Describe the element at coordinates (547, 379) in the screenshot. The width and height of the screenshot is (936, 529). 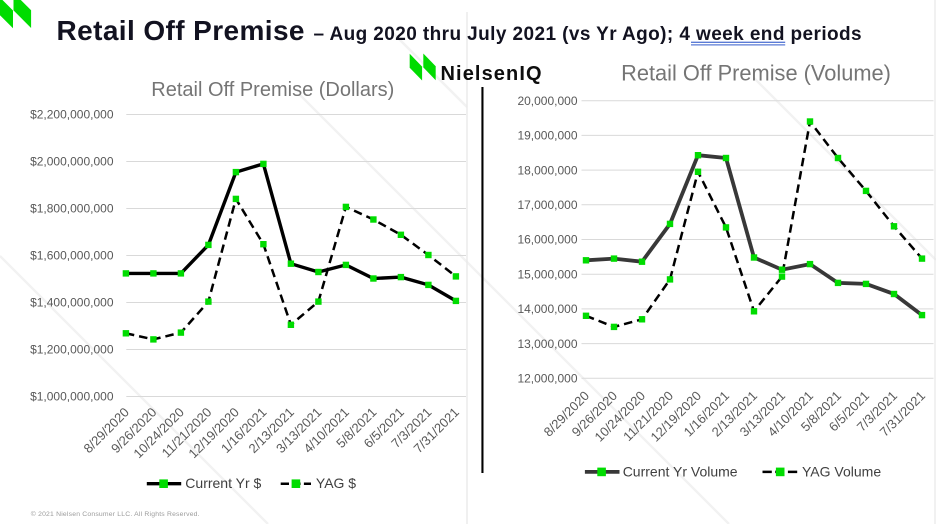
I see `svg-text: 12,000,000` at that location.